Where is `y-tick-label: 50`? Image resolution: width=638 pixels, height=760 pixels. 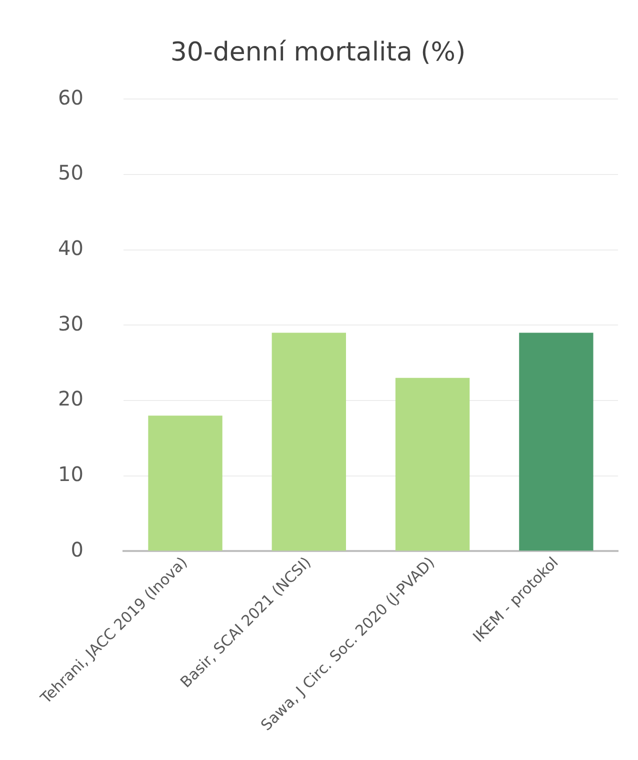
y-tick-label: 50 is located at coordinates (71, 172).